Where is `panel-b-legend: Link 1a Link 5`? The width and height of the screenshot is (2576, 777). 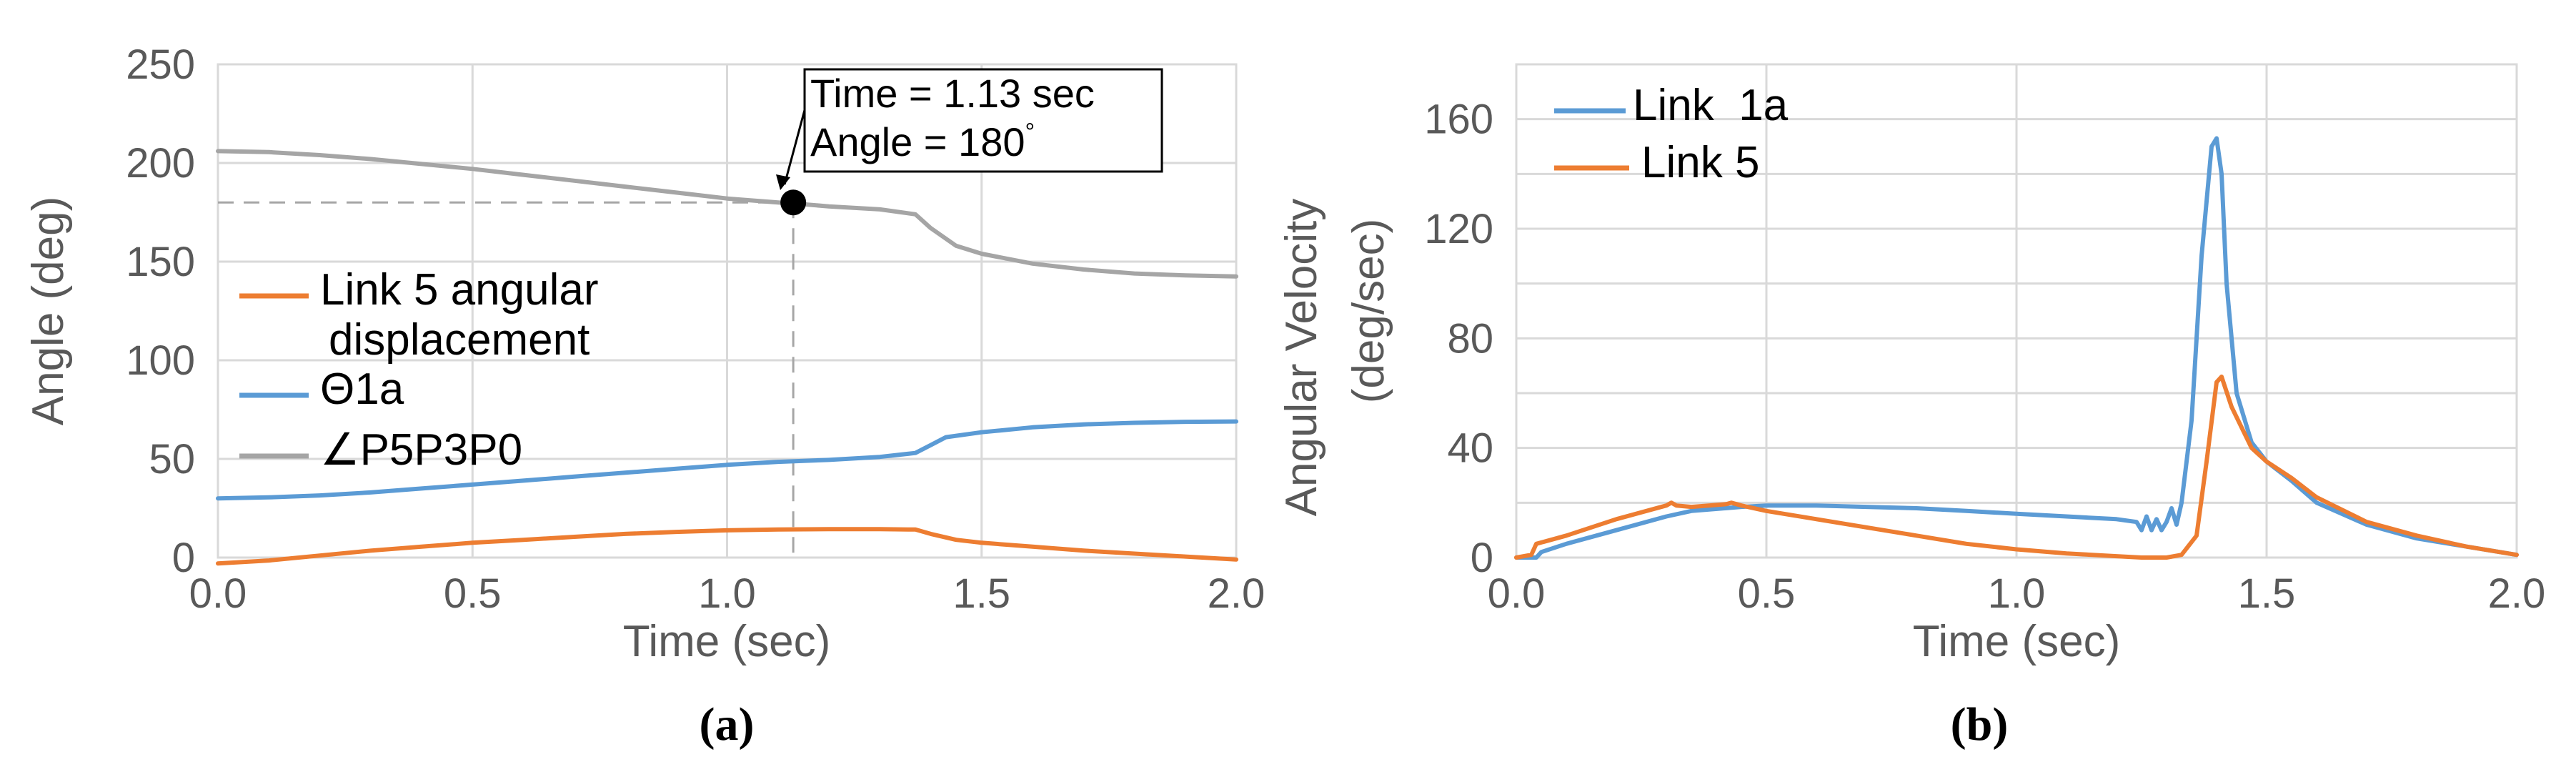
panel-b-legend: Link 1a Link 5 is located at coordinates (1671, 134).